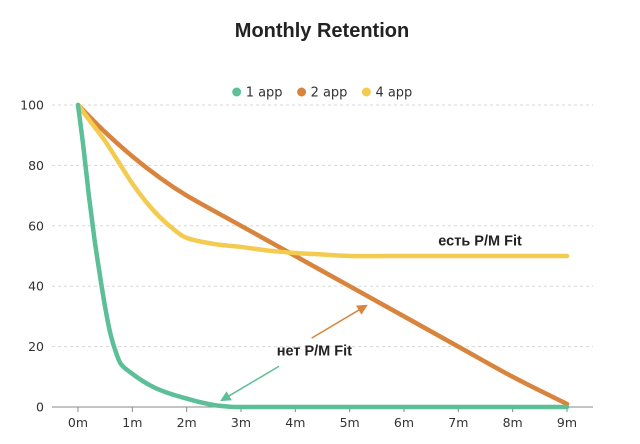 This screenshot has height=444, width=640. What do you see at coordinates (314, 352) in the screenshot?
I see `annotation-label: нет P/M Fit` at bounding box center [314, 352].